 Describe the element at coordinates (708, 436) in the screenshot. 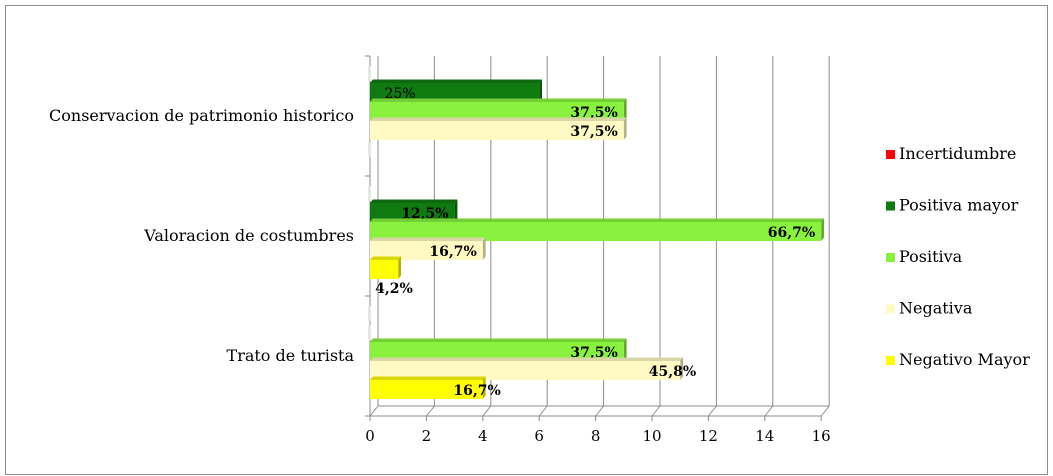

I see `x-tick-label: 12` at that location.